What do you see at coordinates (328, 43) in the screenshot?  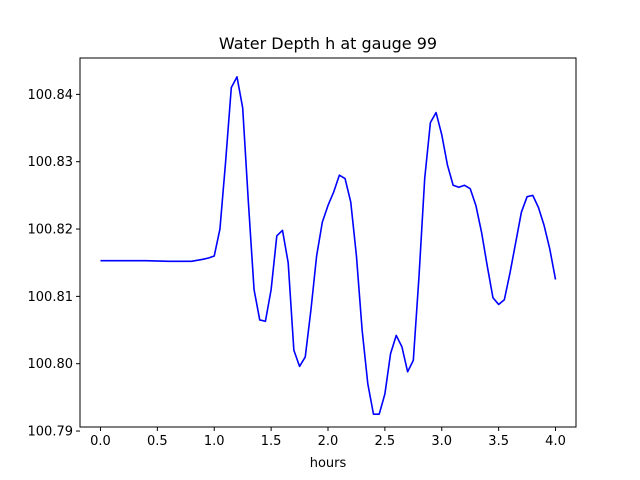 I see `chart-title: Water Depth h at gauge 99` at bounding box center [328, 43].